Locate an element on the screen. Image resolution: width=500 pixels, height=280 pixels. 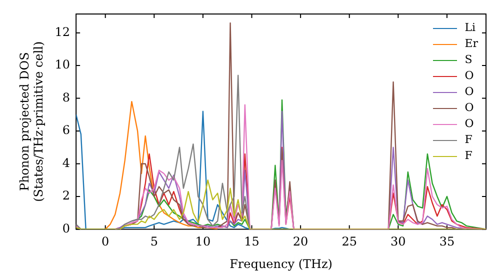
x-axis-title: Frequency (THz) is located at coordinates (281, 263).